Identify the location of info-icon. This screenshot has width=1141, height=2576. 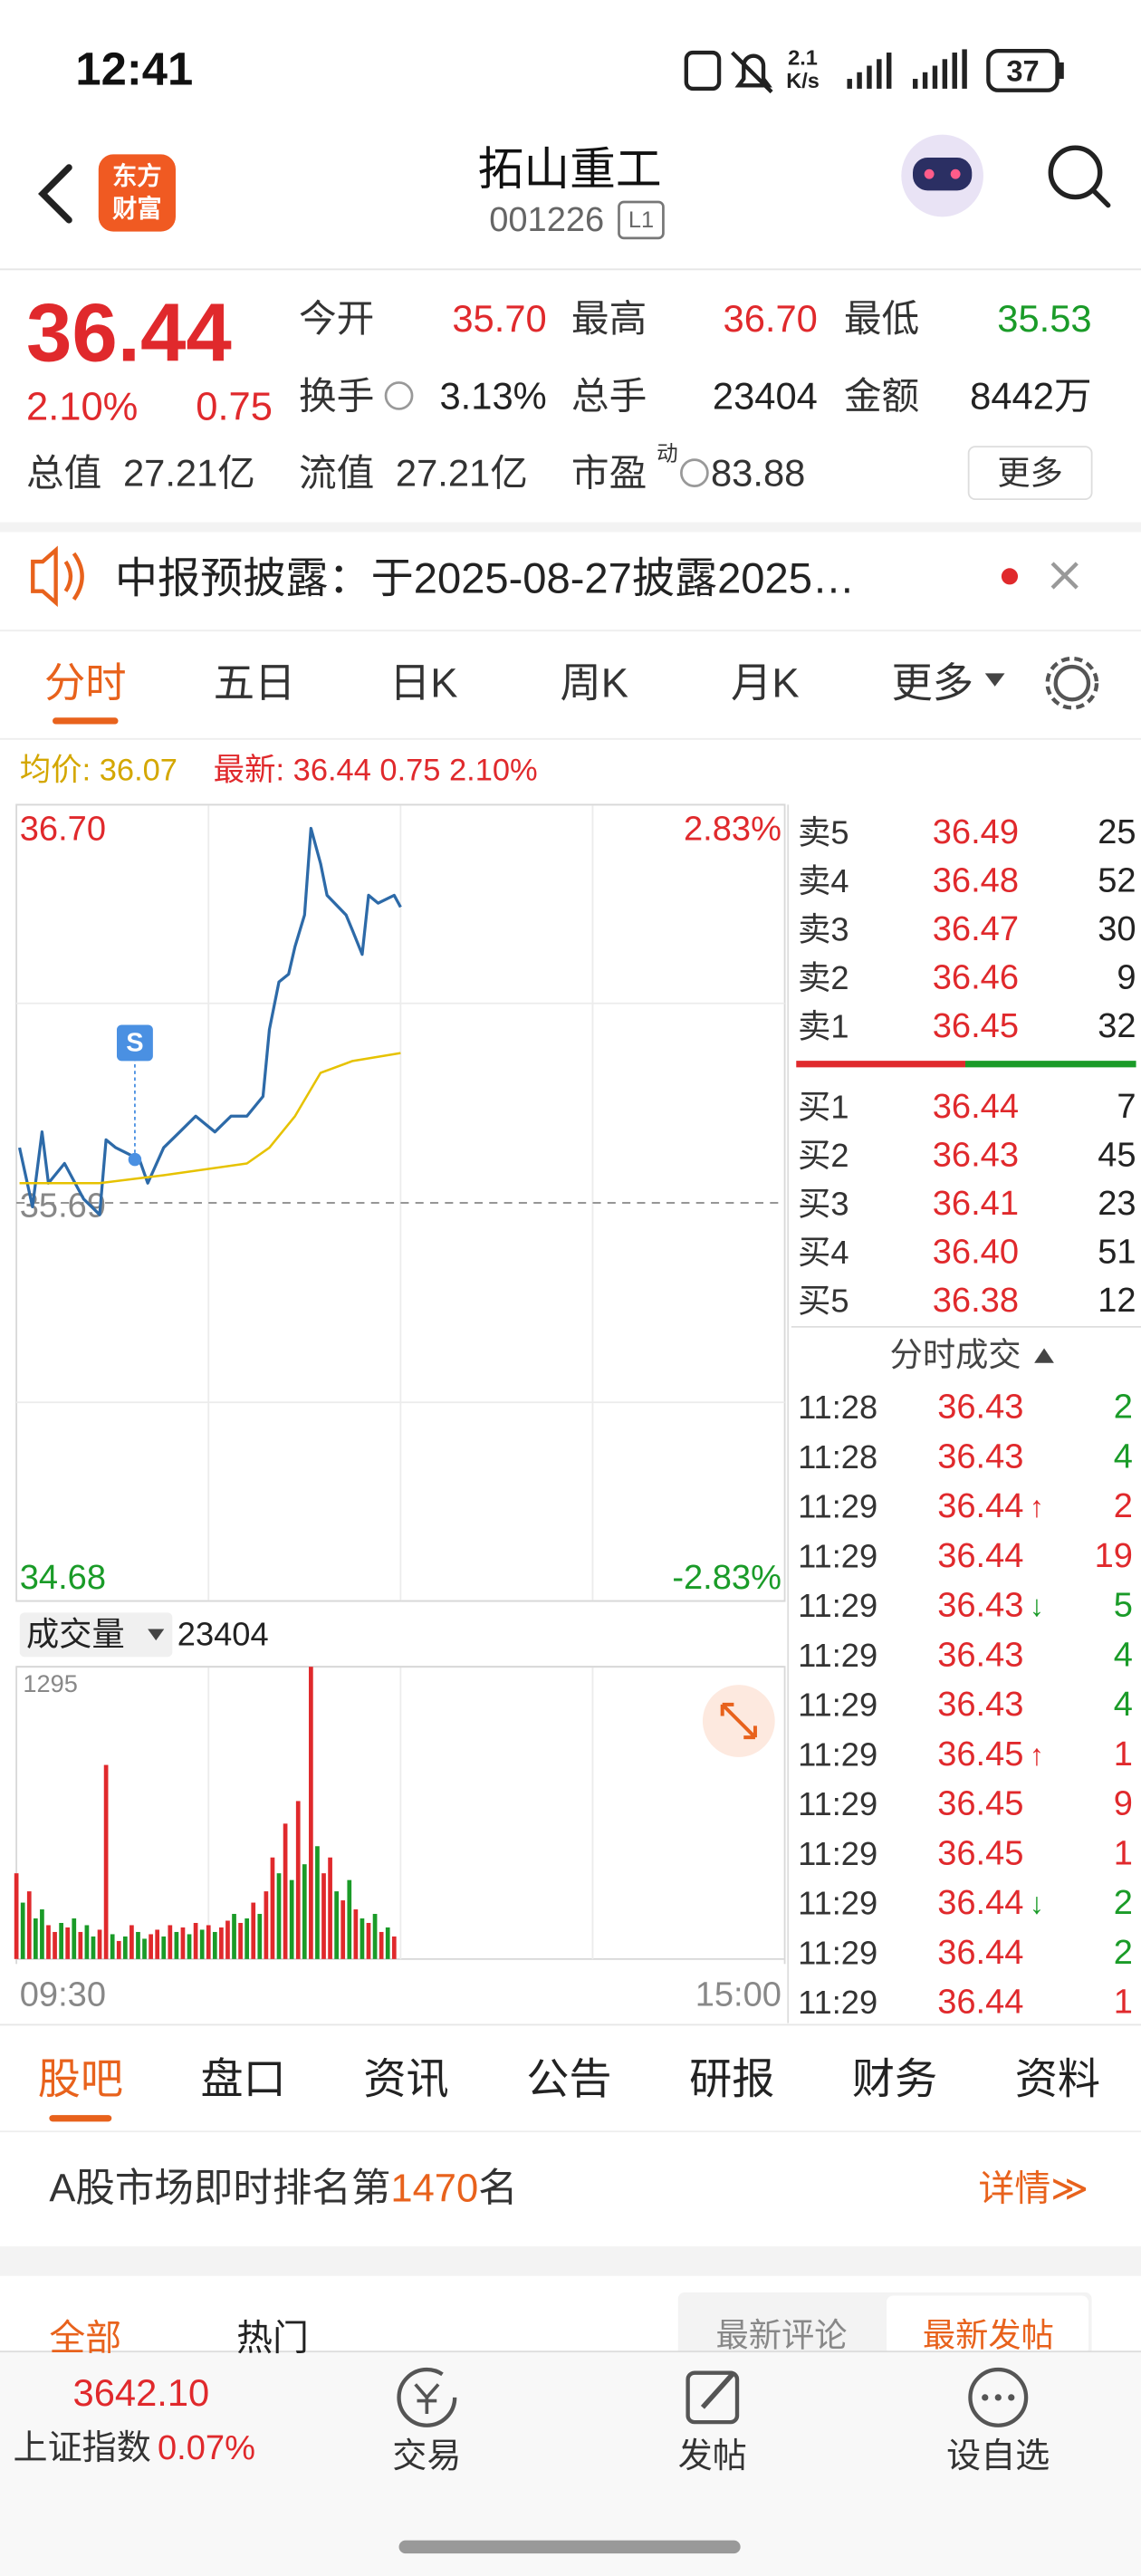
(399, 395).